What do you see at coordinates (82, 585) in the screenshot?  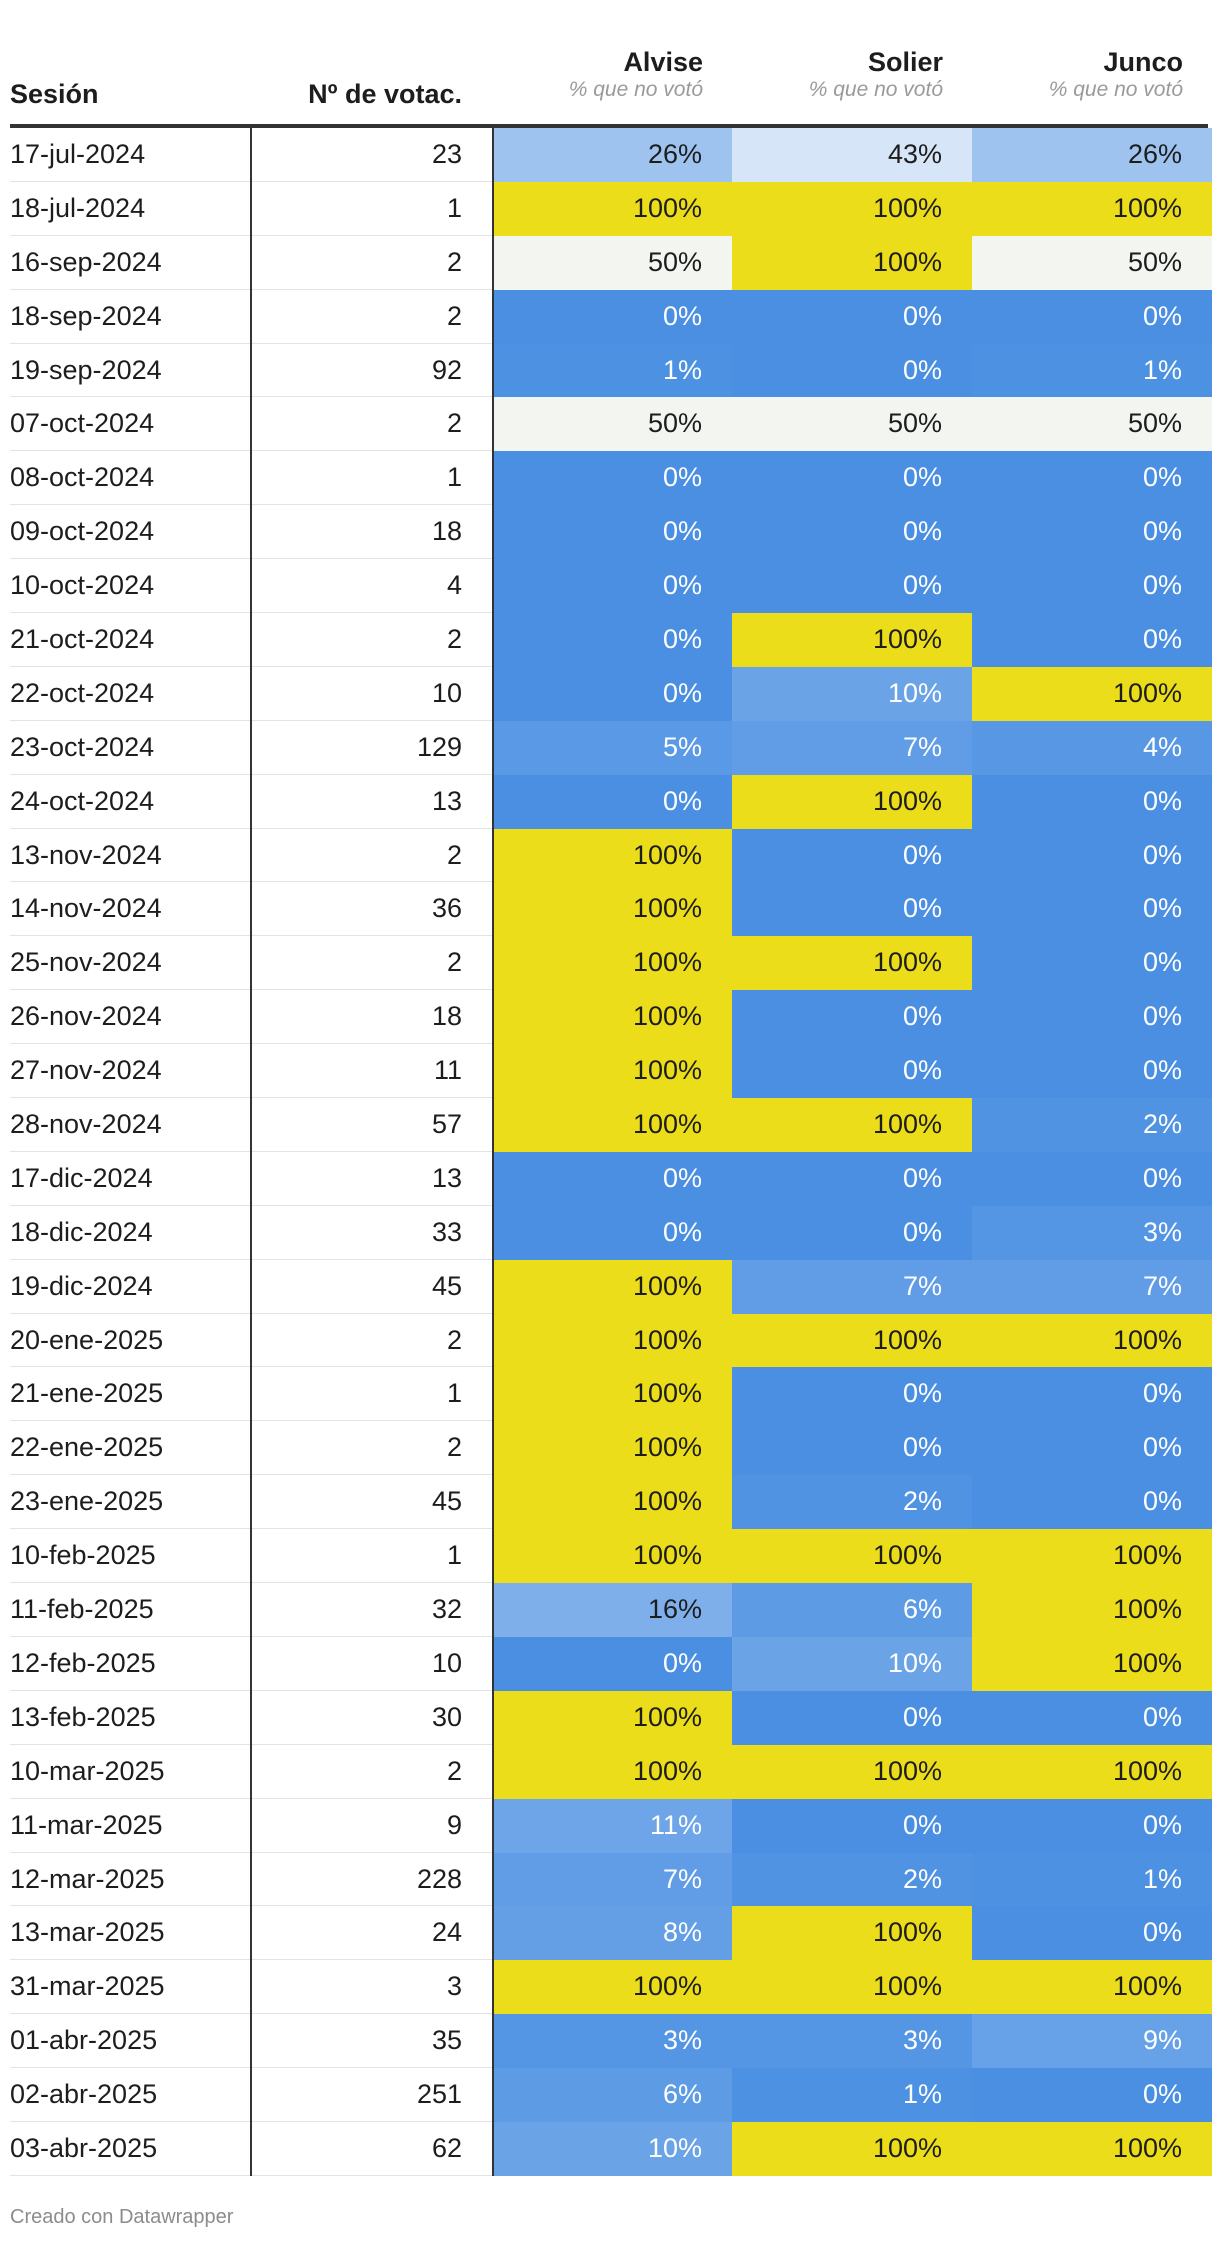 I see `session-date: 10-oct-2024` at bounding box center [82, 585].